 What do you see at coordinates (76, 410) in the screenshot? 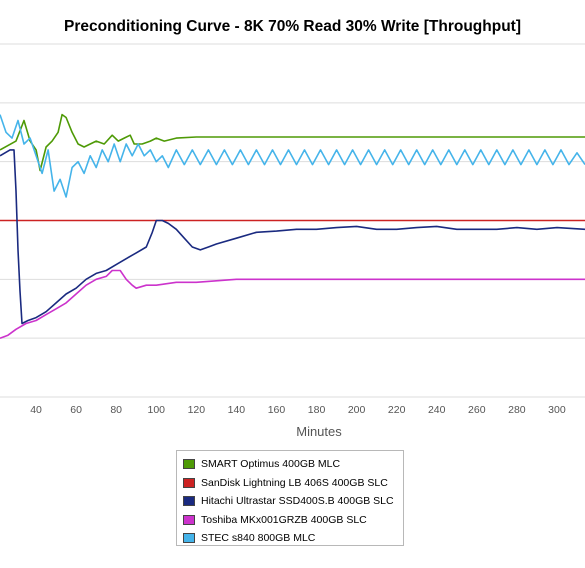
I see `x-tick-label: 60` at bounding box center [76, 410].